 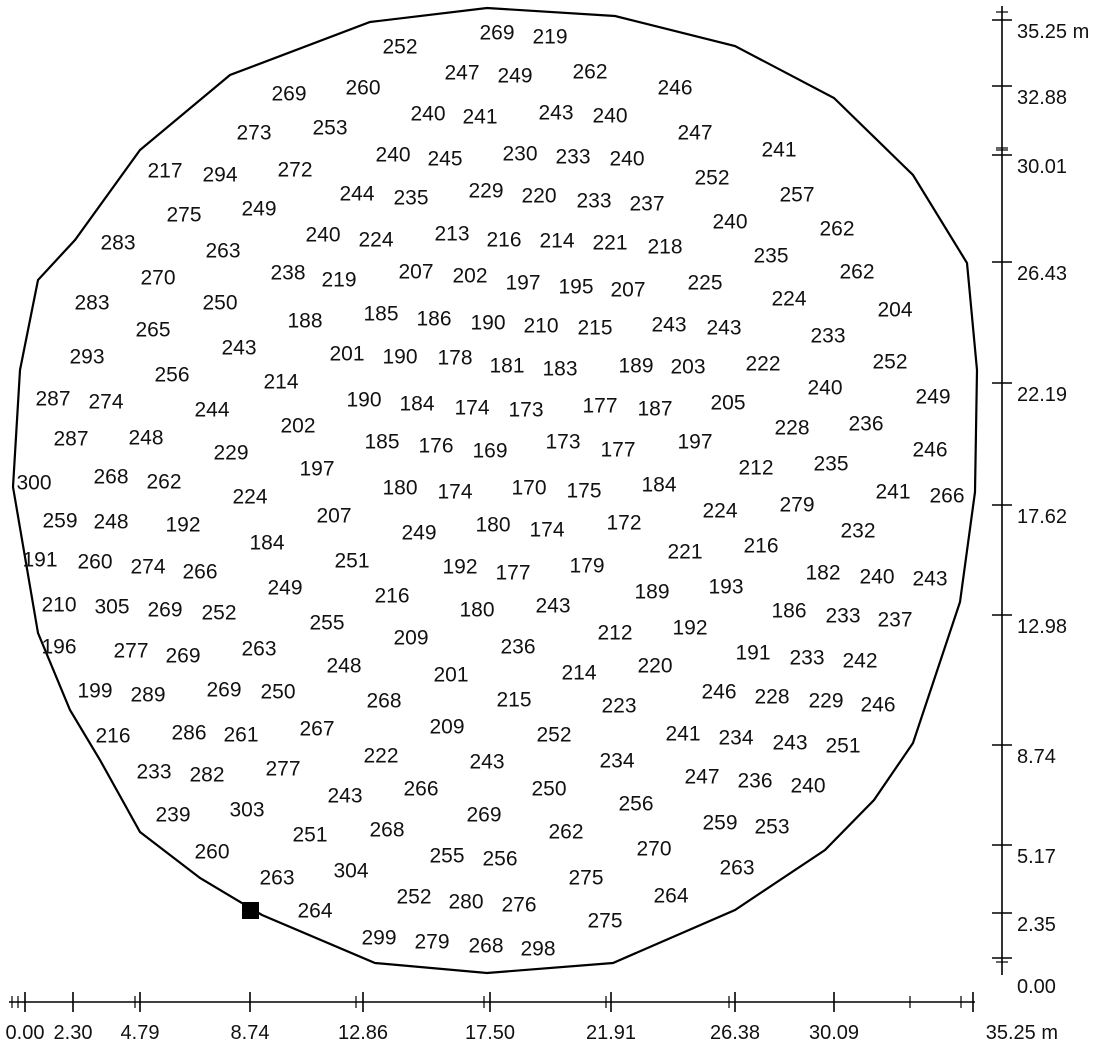 What do you see at coordinates (39, 560) in the screenshot?
I see `point-value-label: 191` at bounding box center [39, 560].